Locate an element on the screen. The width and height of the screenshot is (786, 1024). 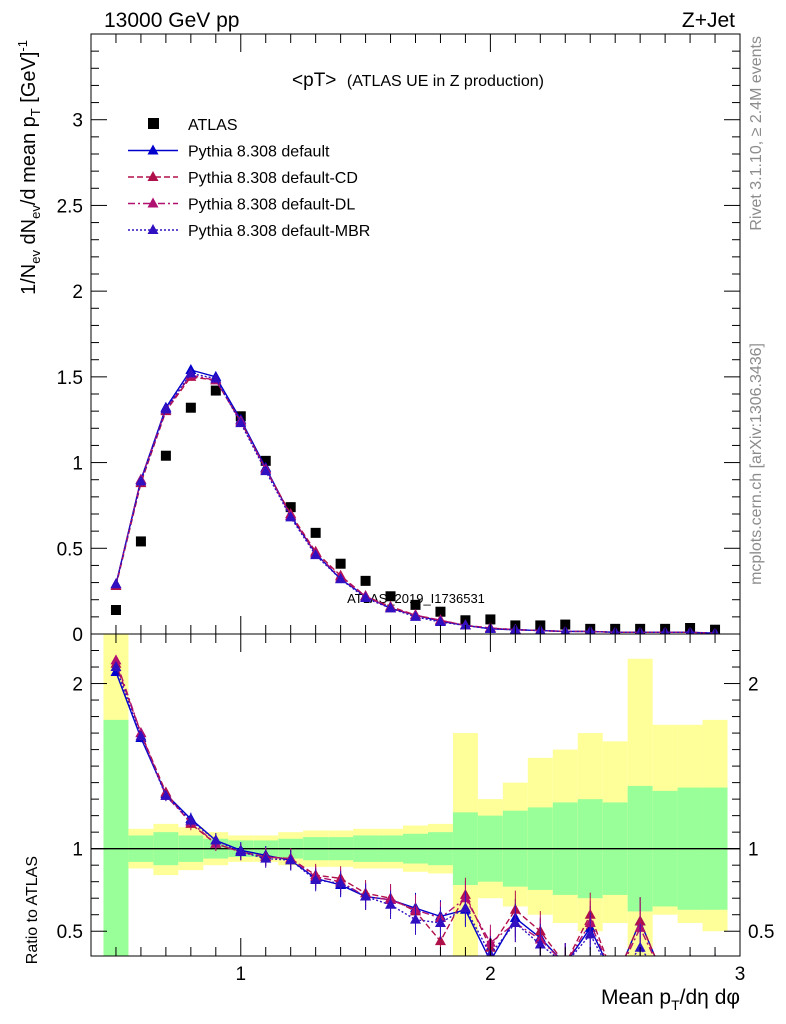
ratio-xtick-label: 1 is located at coordinates (240, 974).